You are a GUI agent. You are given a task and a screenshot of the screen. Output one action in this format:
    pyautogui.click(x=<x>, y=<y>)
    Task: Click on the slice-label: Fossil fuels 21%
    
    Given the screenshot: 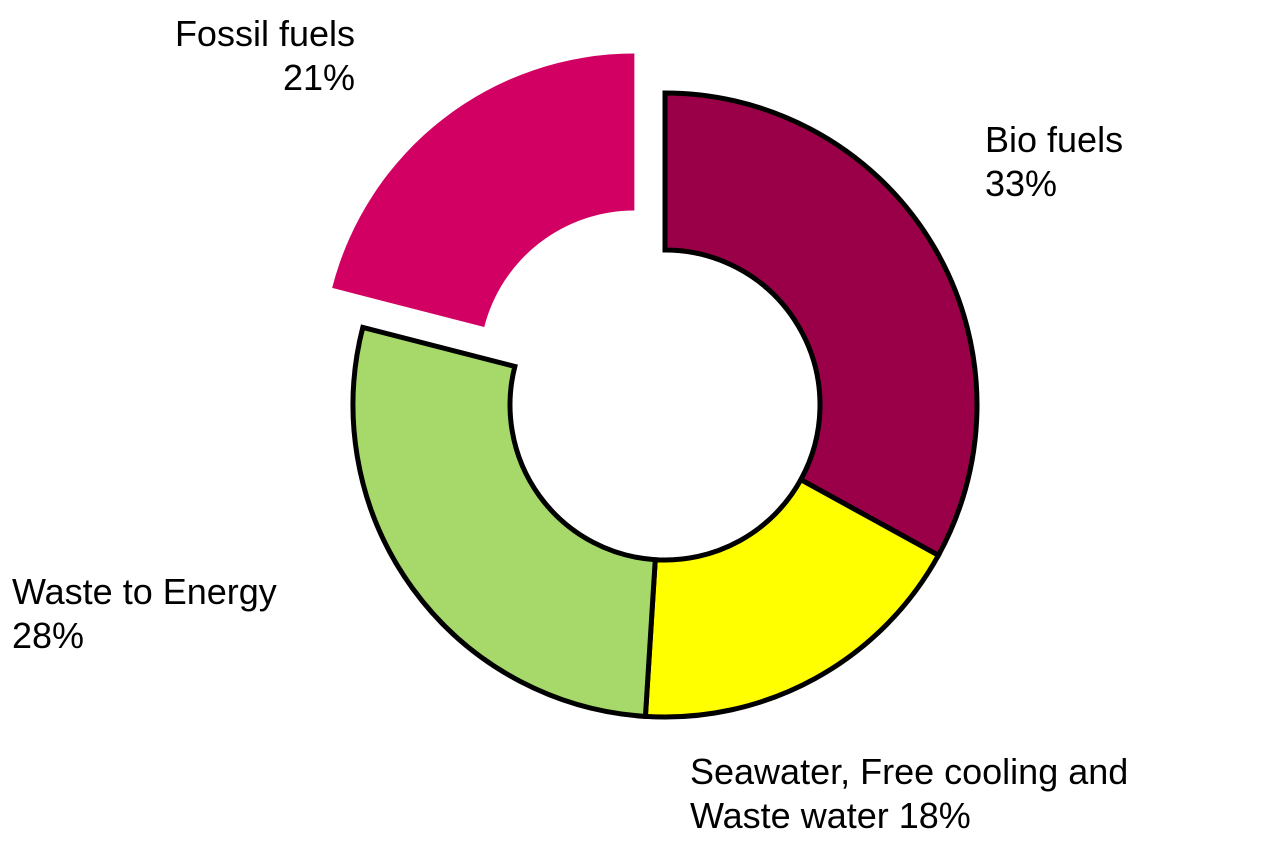 What is the action you would take?
    pyautogui.click(x=265, y=56)
    